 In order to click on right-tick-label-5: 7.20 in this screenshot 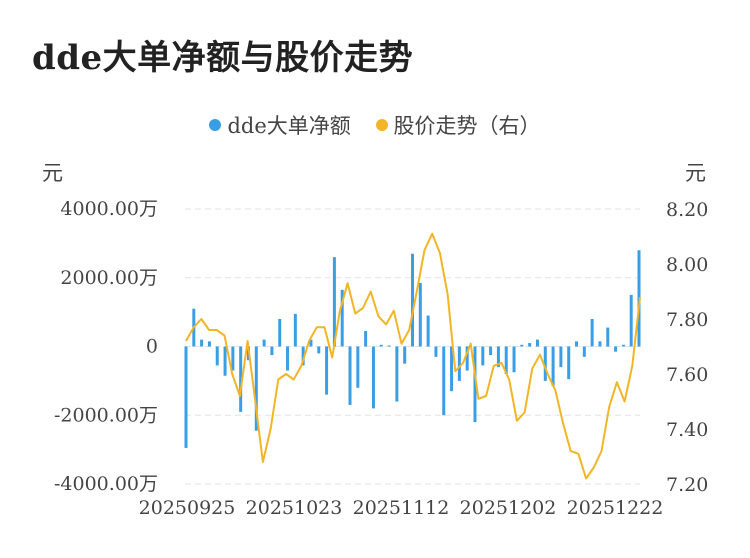, I will do `click(687, 485)`.